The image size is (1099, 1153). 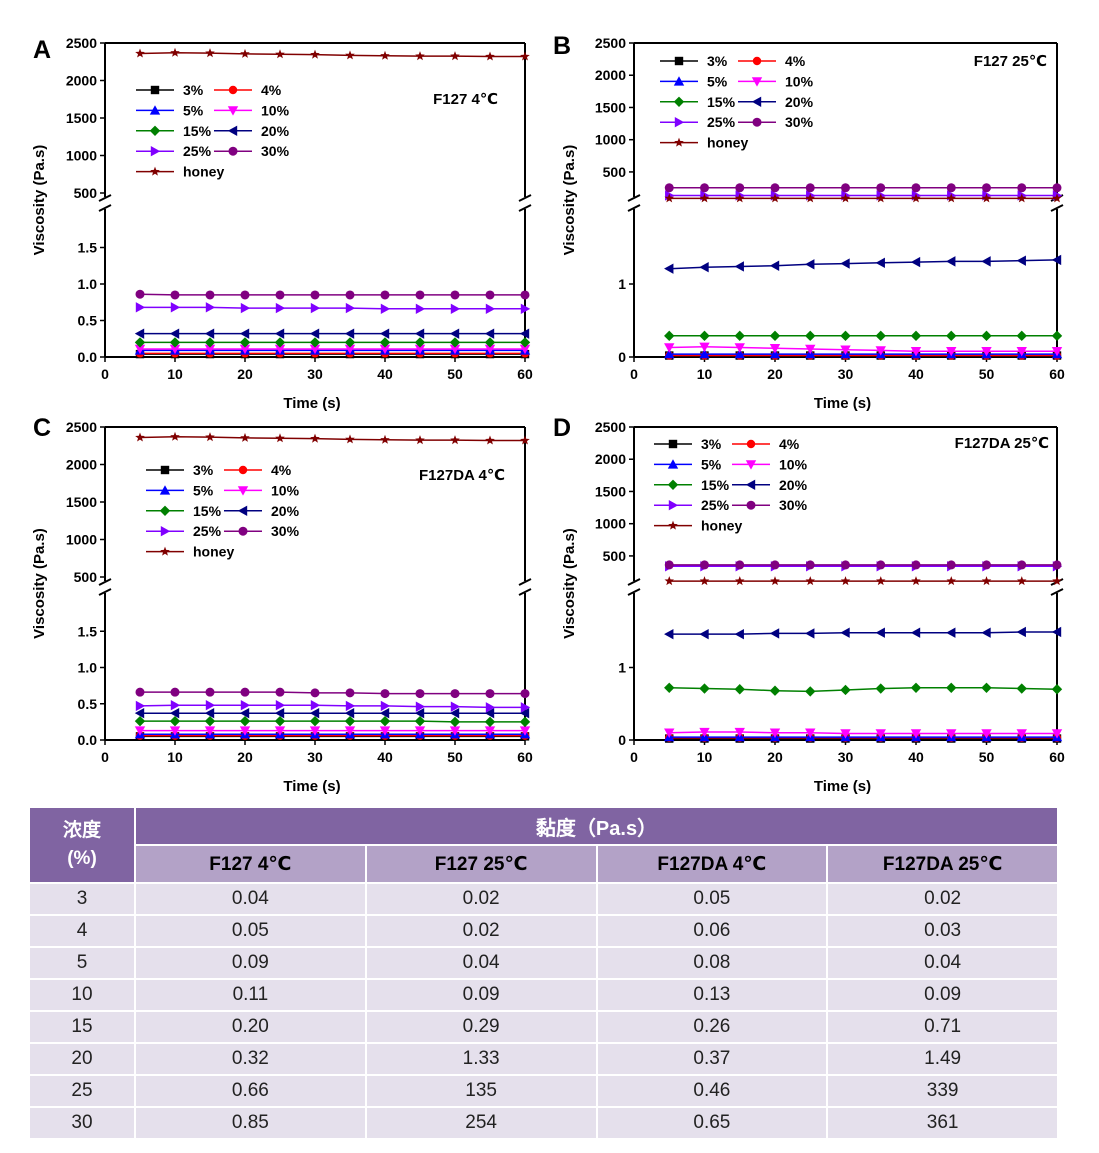 What do you see at coordinates (942, 1059) in the screenshot?
I see `table-cell: 1.49` at bounding box center [942, 1059].